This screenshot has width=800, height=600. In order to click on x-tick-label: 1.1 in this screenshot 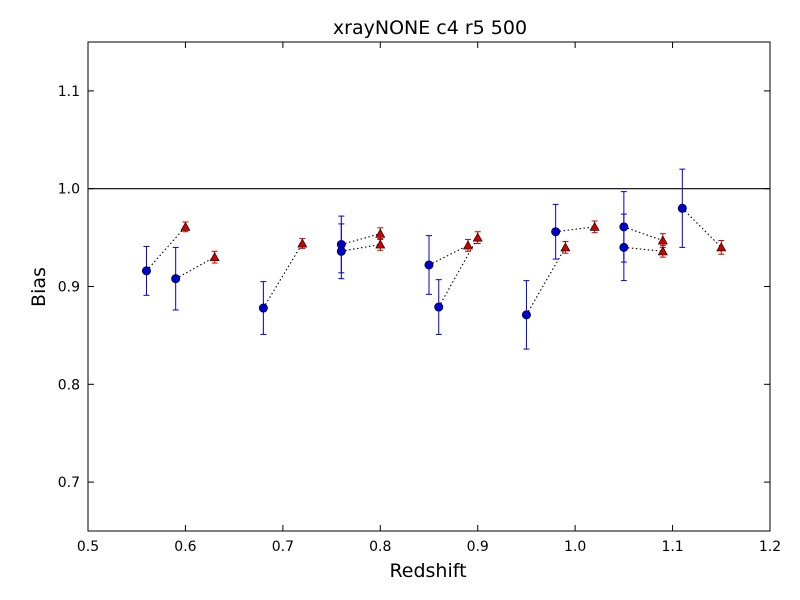, I will do `click(672, 547)`.